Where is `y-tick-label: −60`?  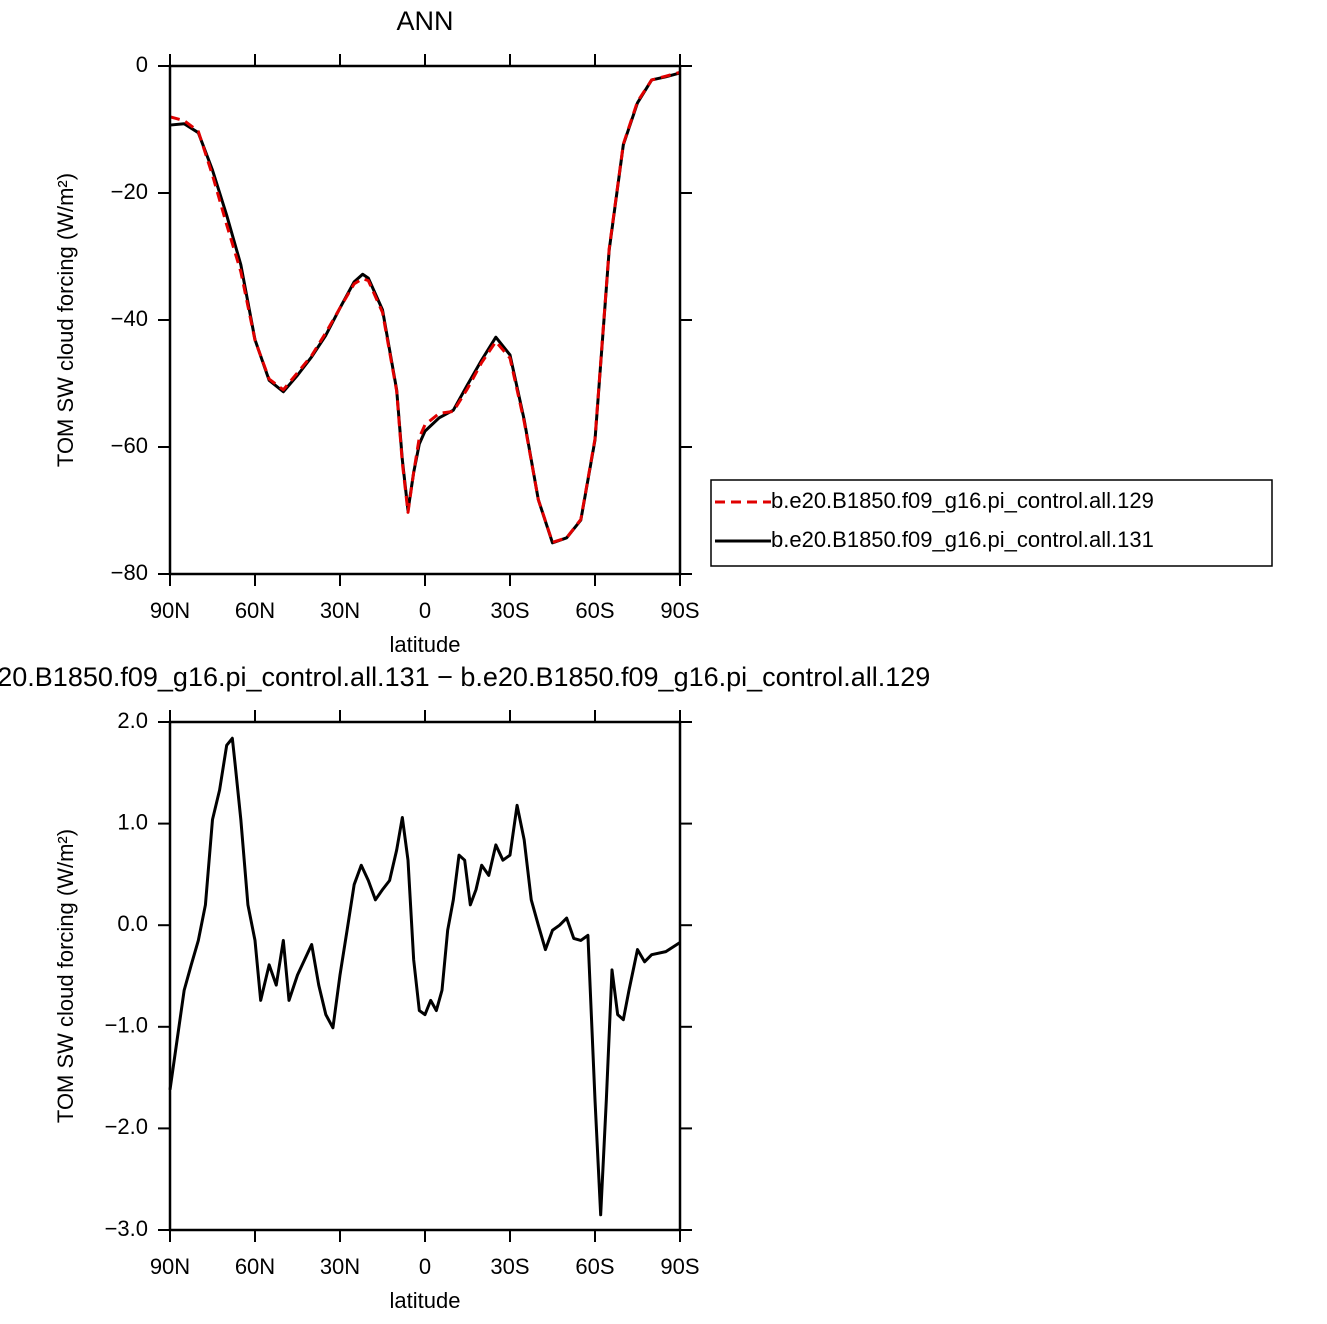
y-tick-label: −60 is located at coordinates (129, 445).